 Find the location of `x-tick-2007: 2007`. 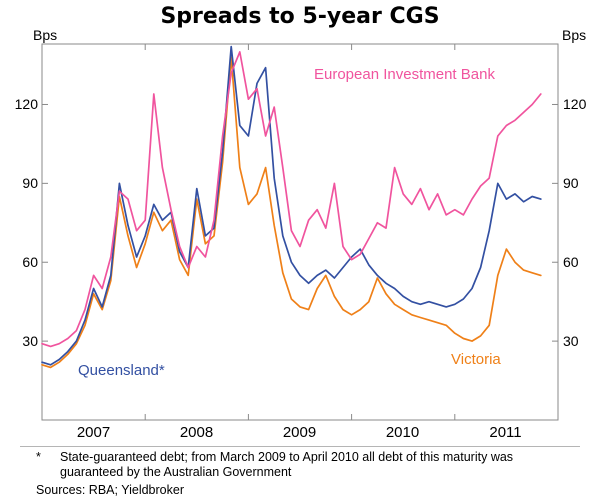

x-tick-2007: 2007 is located at coordinates (93, 432).